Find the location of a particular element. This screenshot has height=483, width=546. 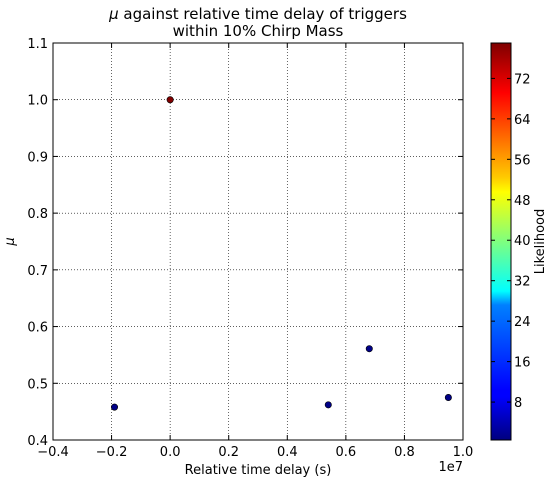

colorbar-tick-label: 16 is located at coordinates (522, 363).